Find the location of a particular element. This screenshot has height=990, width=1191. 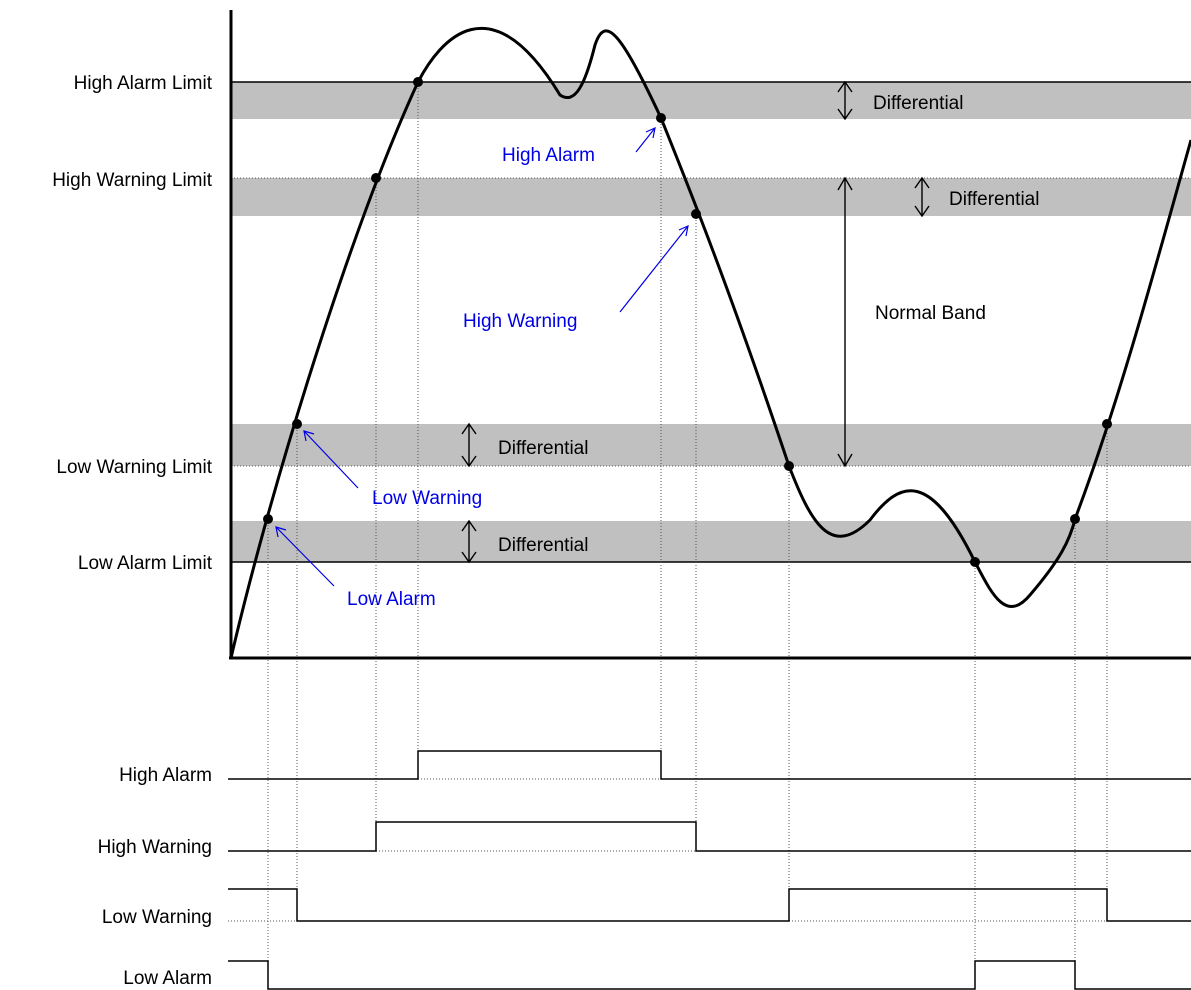

high-warning-trace is located at coordinates (709, 836).